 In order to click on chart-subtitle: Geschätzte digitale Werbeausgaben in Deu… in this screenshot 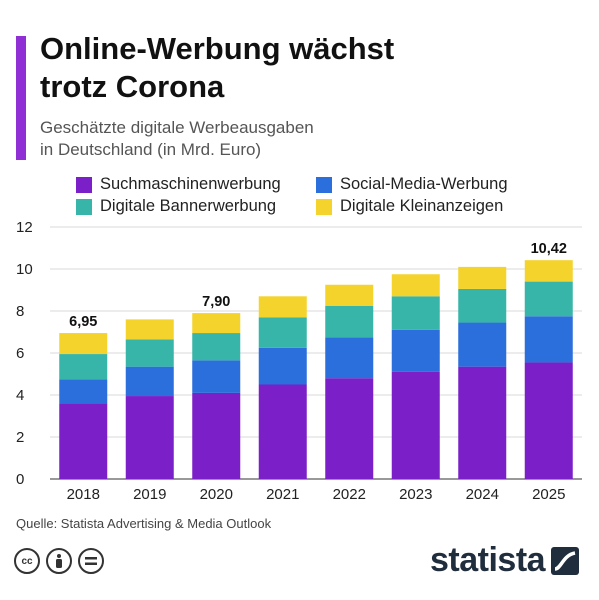, I will do `click(310, 139)`.